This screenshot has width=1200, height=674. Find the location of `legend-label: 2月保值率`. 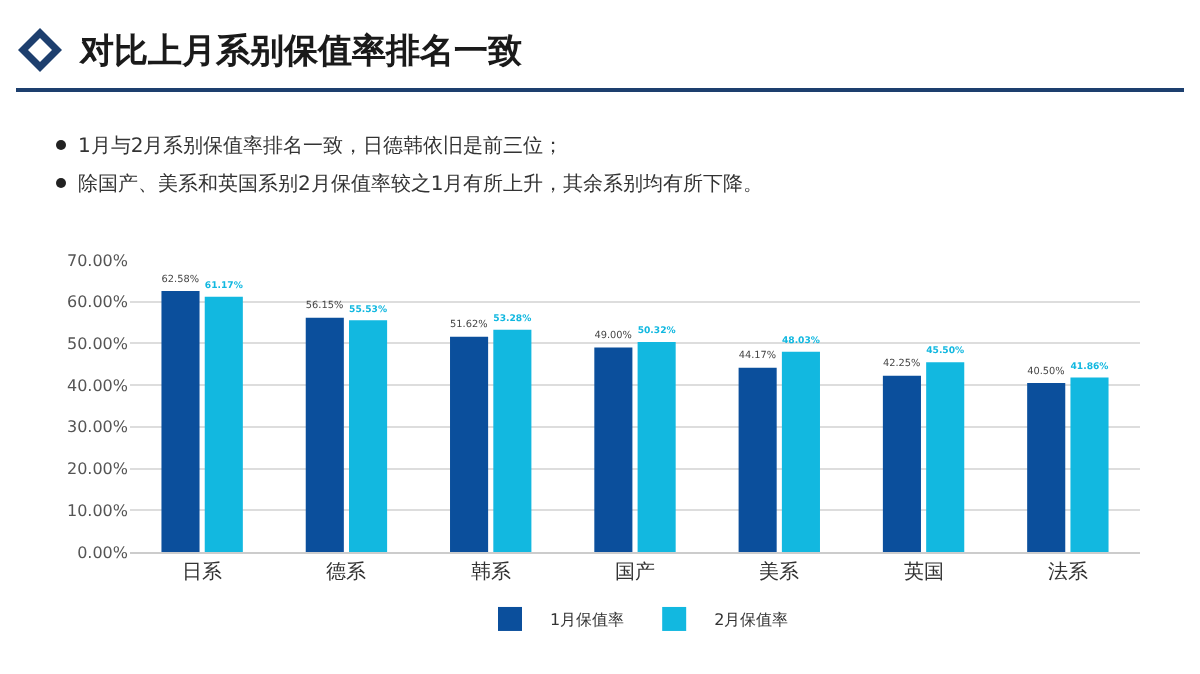

legend-label: 2月保值率 is located at coordinates (751, 620).